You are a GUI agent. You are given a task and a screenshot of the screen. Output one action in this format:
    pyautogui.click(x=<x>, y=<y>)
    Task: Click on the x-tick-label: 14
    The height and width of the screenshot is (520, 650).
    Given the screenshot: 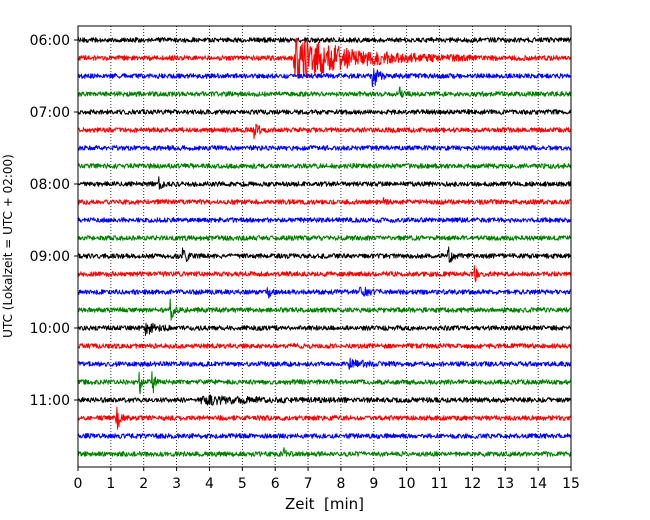 What is the action you would take?
    pyautogui.click(x=538, y=484)
    